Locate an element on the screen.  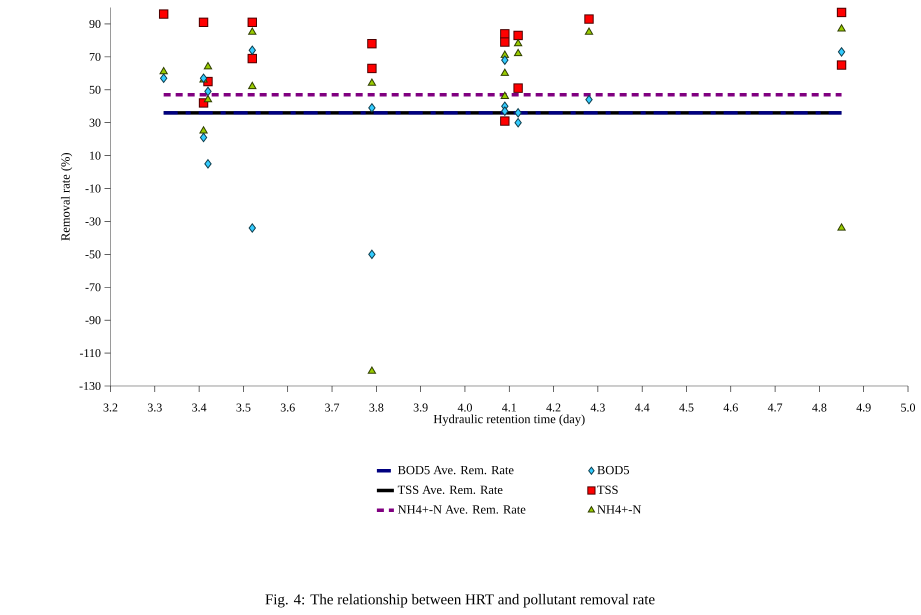
x-tick-label: 4.0 is located at coordinates (465, 408).